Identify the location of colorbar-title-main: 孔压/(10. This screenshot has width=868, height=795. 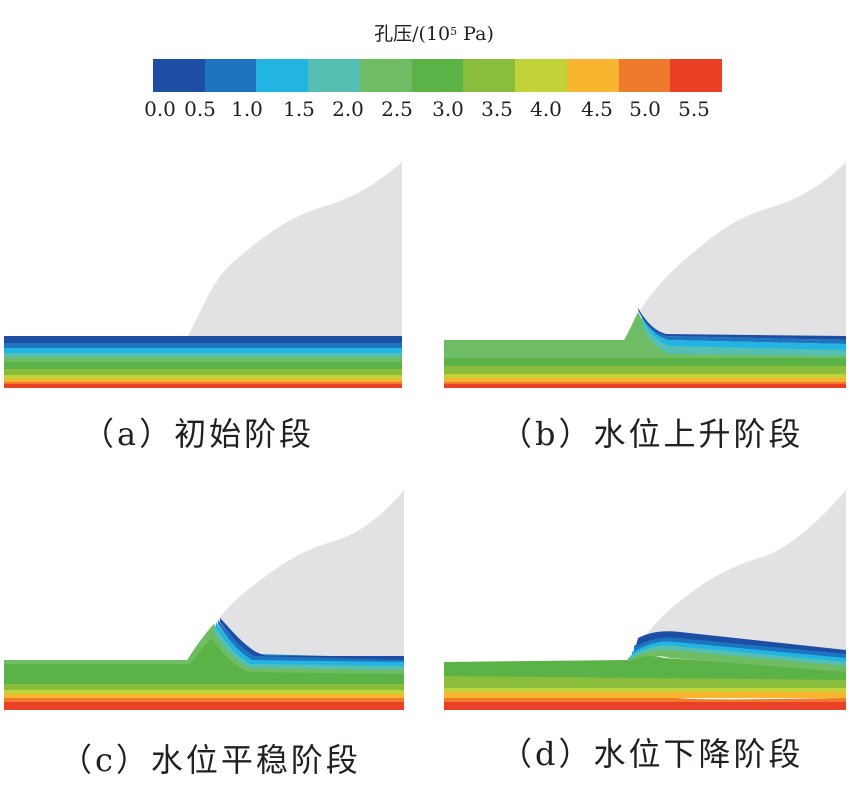
(412, 34).